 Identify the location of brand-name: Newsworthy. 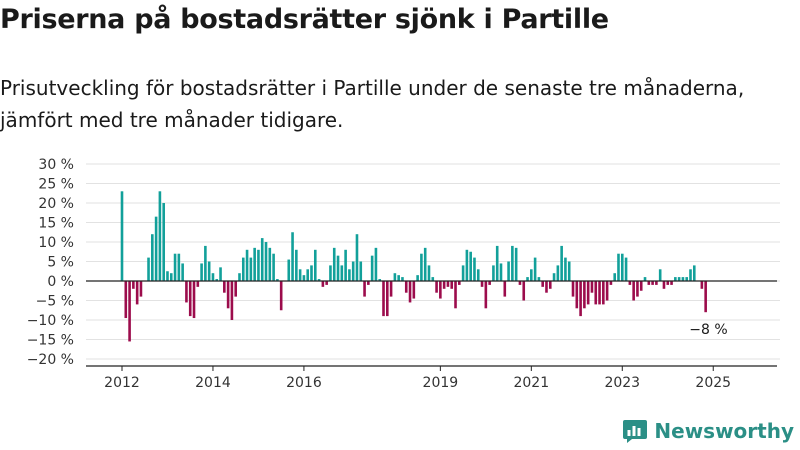
(724, 431).